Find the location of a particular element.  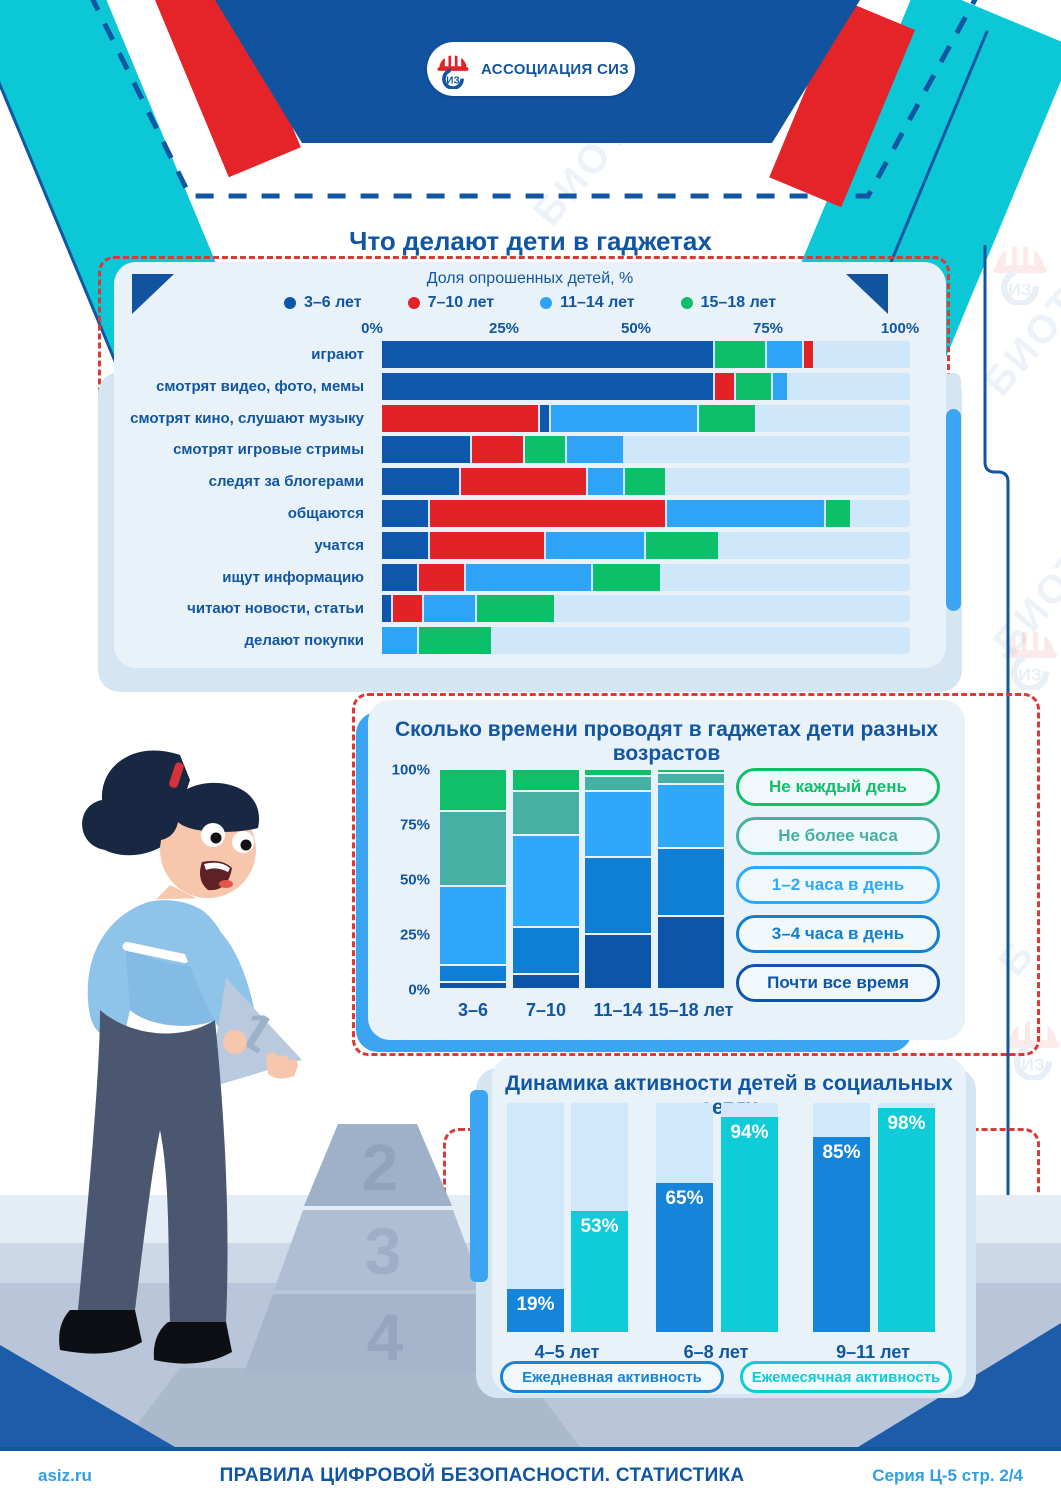

chart2-category-label: 3–6 is located at coordinates (473, 1010).